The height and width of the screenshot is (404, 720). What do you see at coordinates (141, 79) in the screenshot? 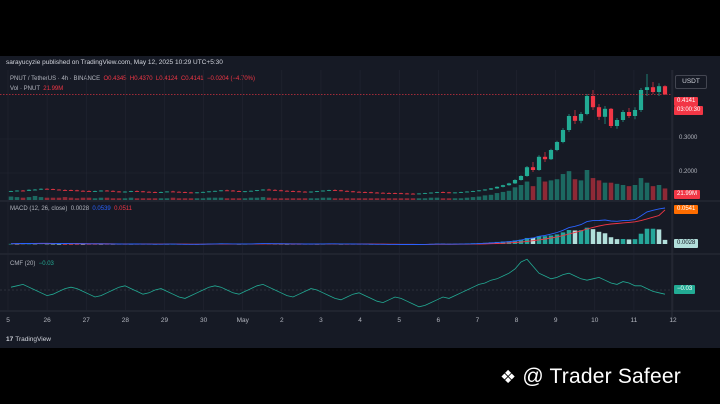
I see `ohlc-high: H0.4370` at bounding box center [141, 79].